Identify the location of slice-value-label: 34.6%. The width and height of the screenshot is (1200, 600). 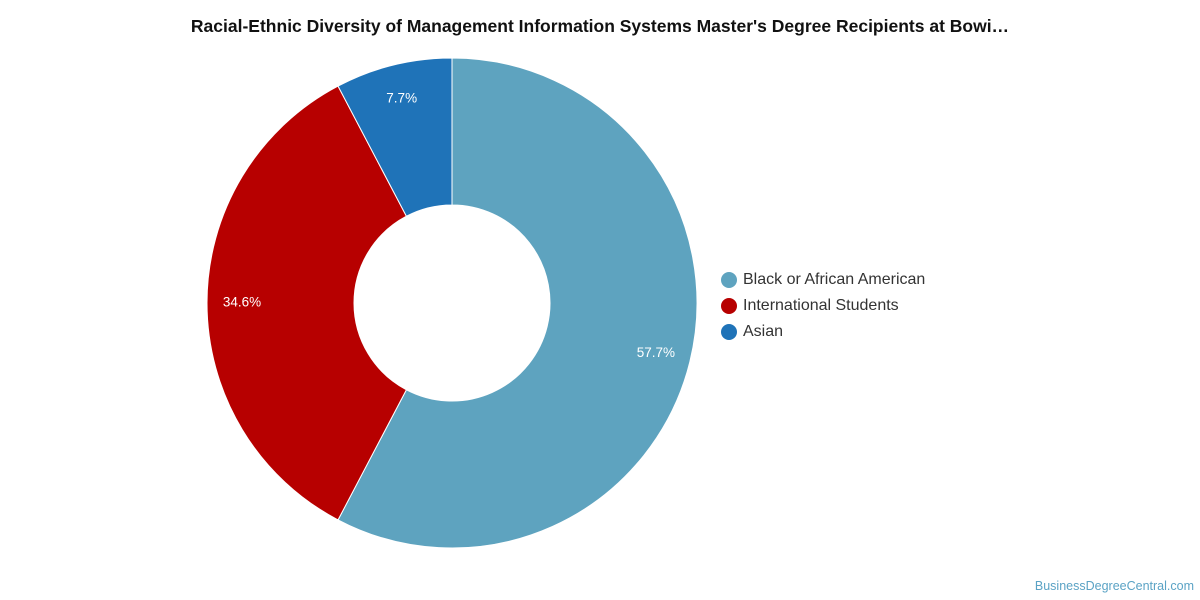
(242, 302).